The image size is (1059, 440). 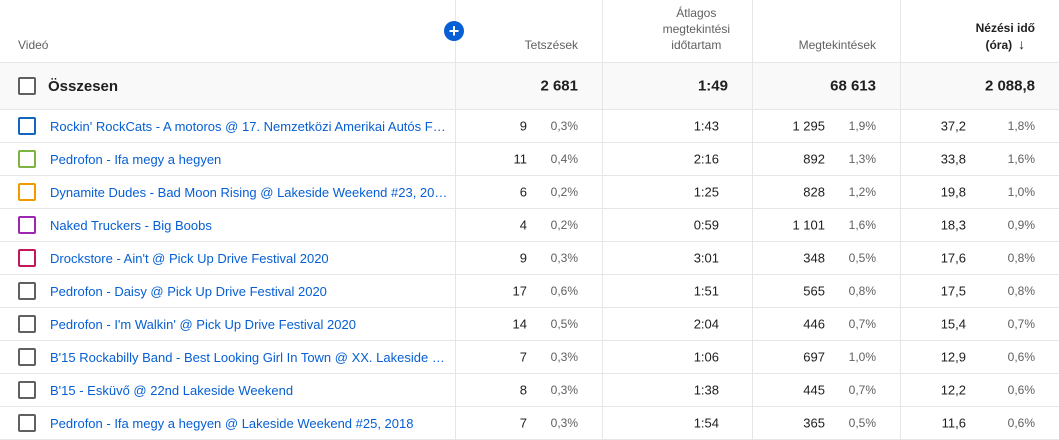 What do you see at coordinates (559, 86) in the screenshot?
I see `total-likes: 2 681` at bounding box center [559, 86].